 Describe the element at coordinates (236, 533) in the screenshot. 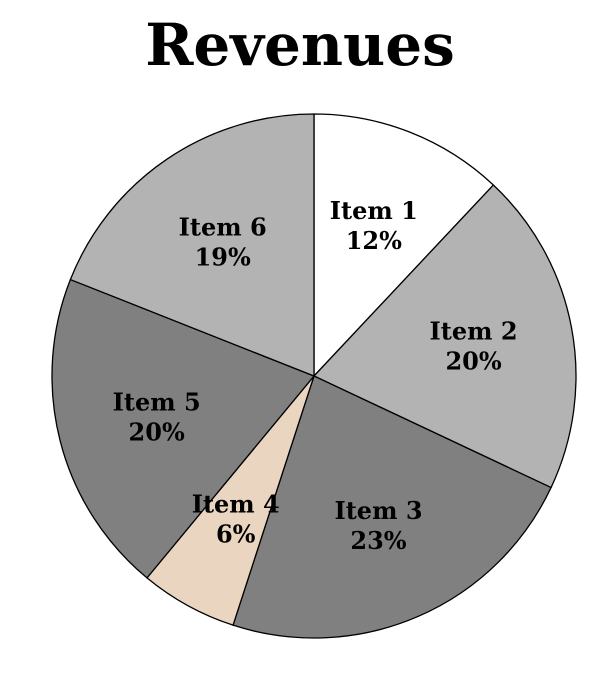

I see `slice-value-label-4: 6%` at that location.